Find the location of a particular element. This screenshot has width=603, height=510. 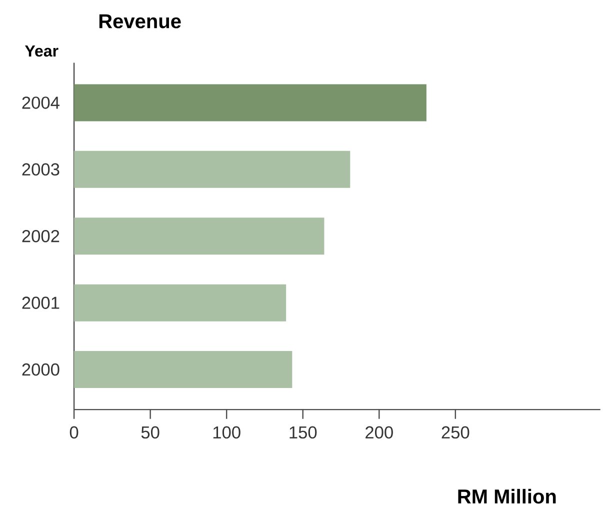

x-tick-label: 150 is located at coordinates (303, 432).